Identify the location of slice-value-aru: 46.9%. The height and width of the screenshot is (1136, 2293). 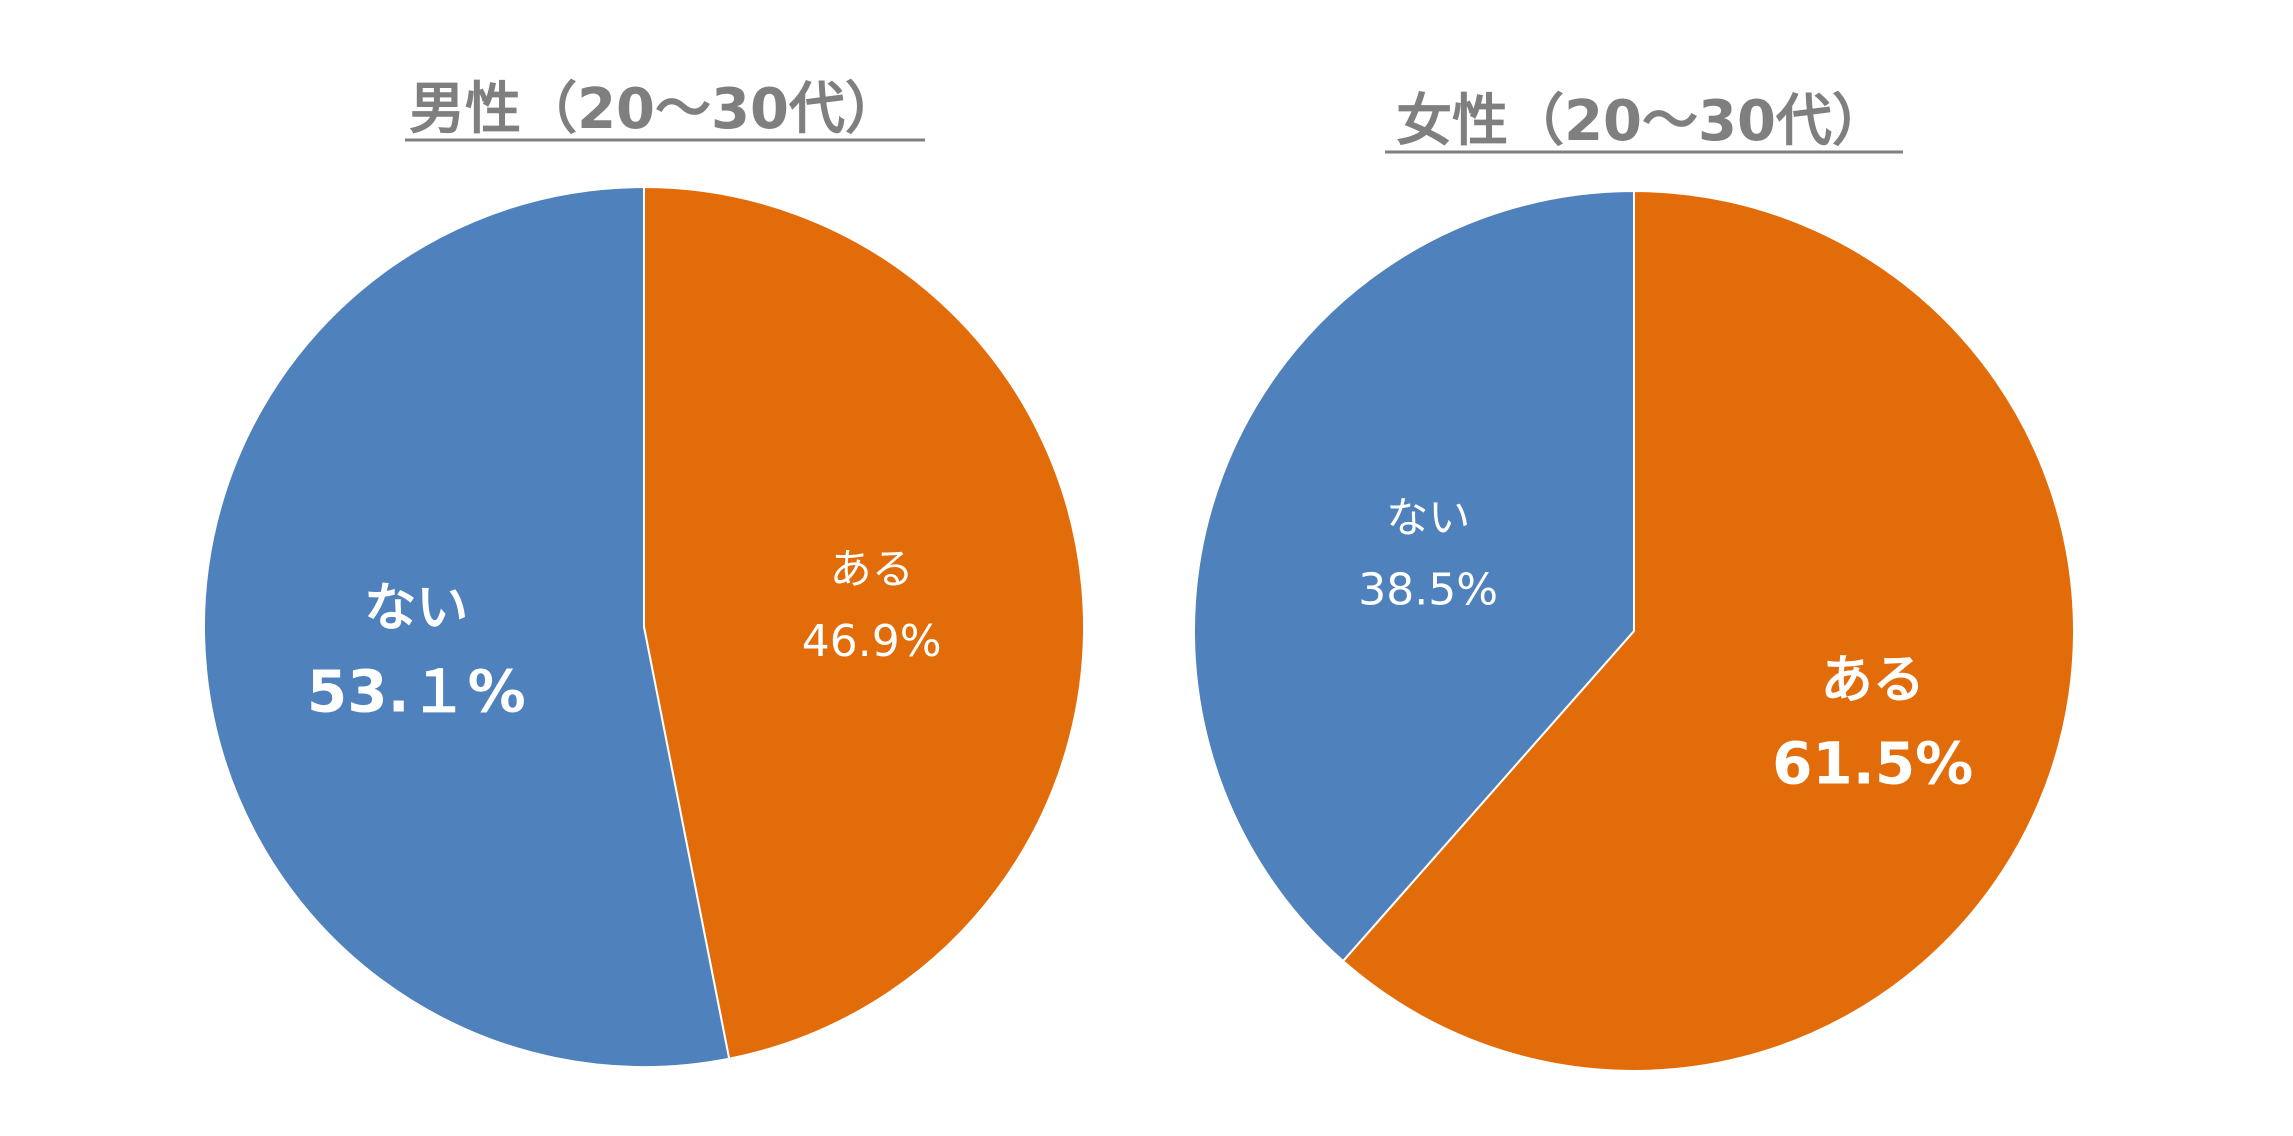
(872, 641).